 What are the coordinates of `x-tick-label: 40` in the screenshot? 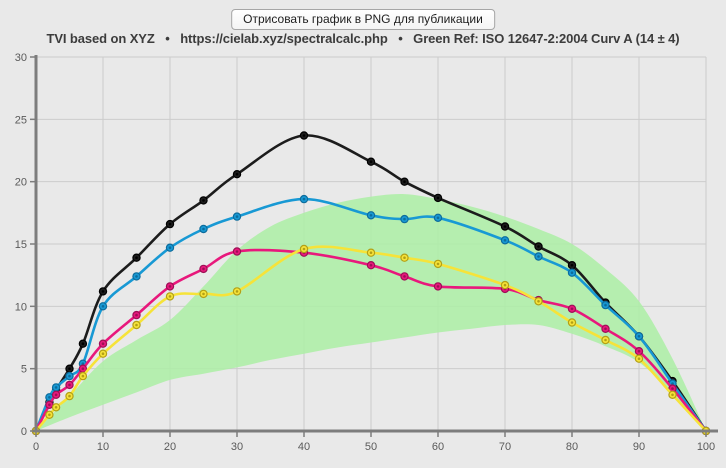 It's located at (304, 447).